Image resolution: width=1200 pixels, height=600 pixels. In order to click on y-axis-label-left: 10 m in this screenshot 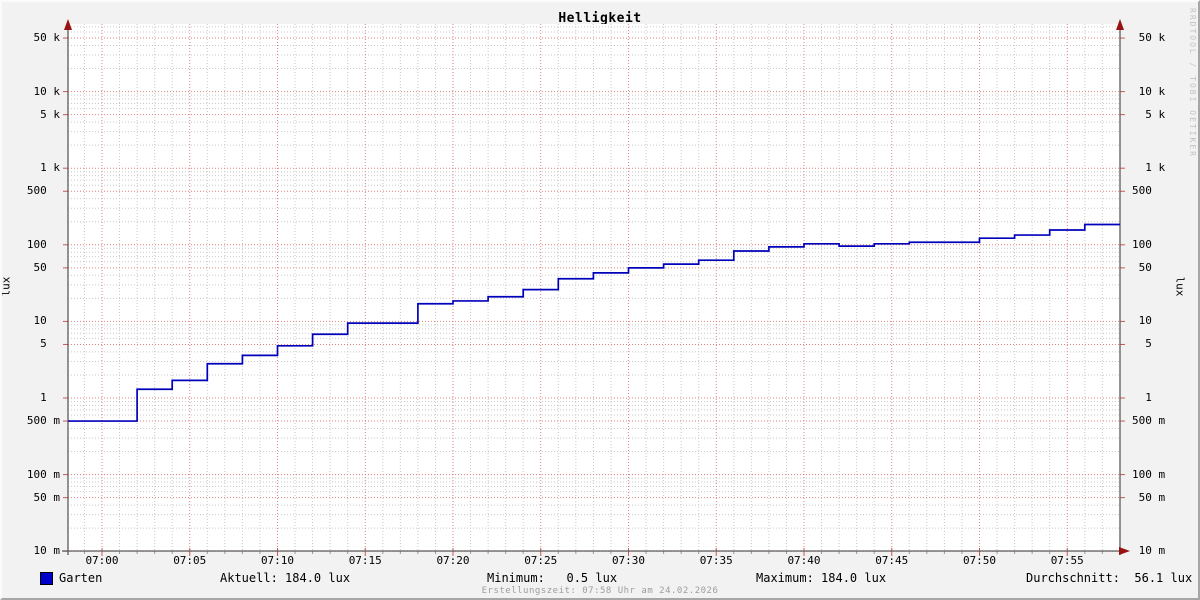, I will do `click(43, 551)`.